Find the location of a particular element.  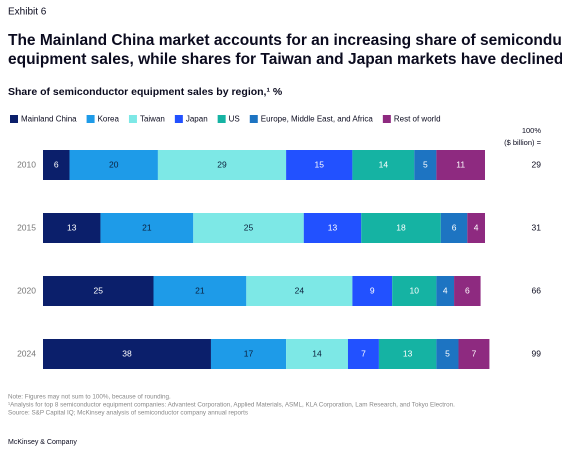

data-label: 18 is located at coordinates (401, 227).